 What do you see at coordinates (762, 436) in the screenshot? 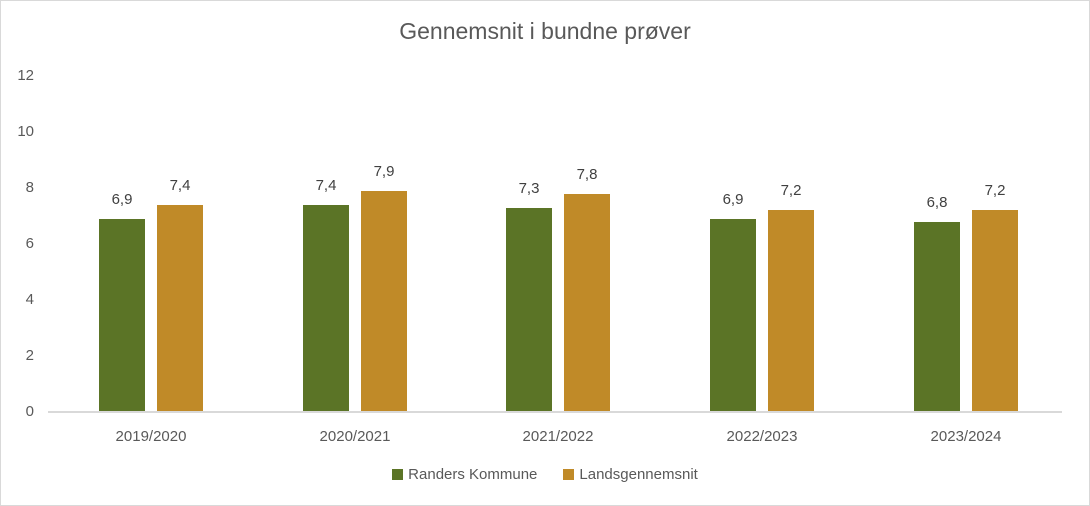
I see `x-tick-label: 2022/2023` at bounding box center [762, 436].